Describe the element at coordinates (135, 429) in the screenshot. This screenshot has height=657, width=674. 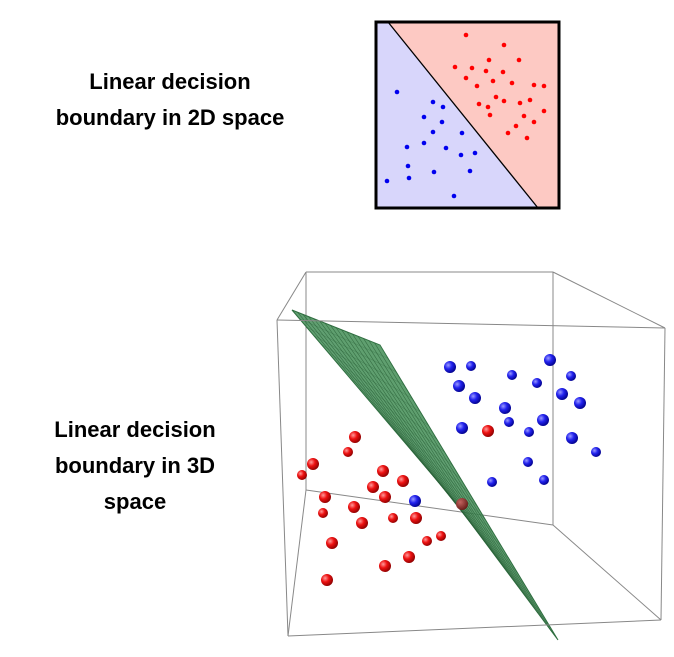
I see `caption-3d-line-1: Linear decision` at that location.